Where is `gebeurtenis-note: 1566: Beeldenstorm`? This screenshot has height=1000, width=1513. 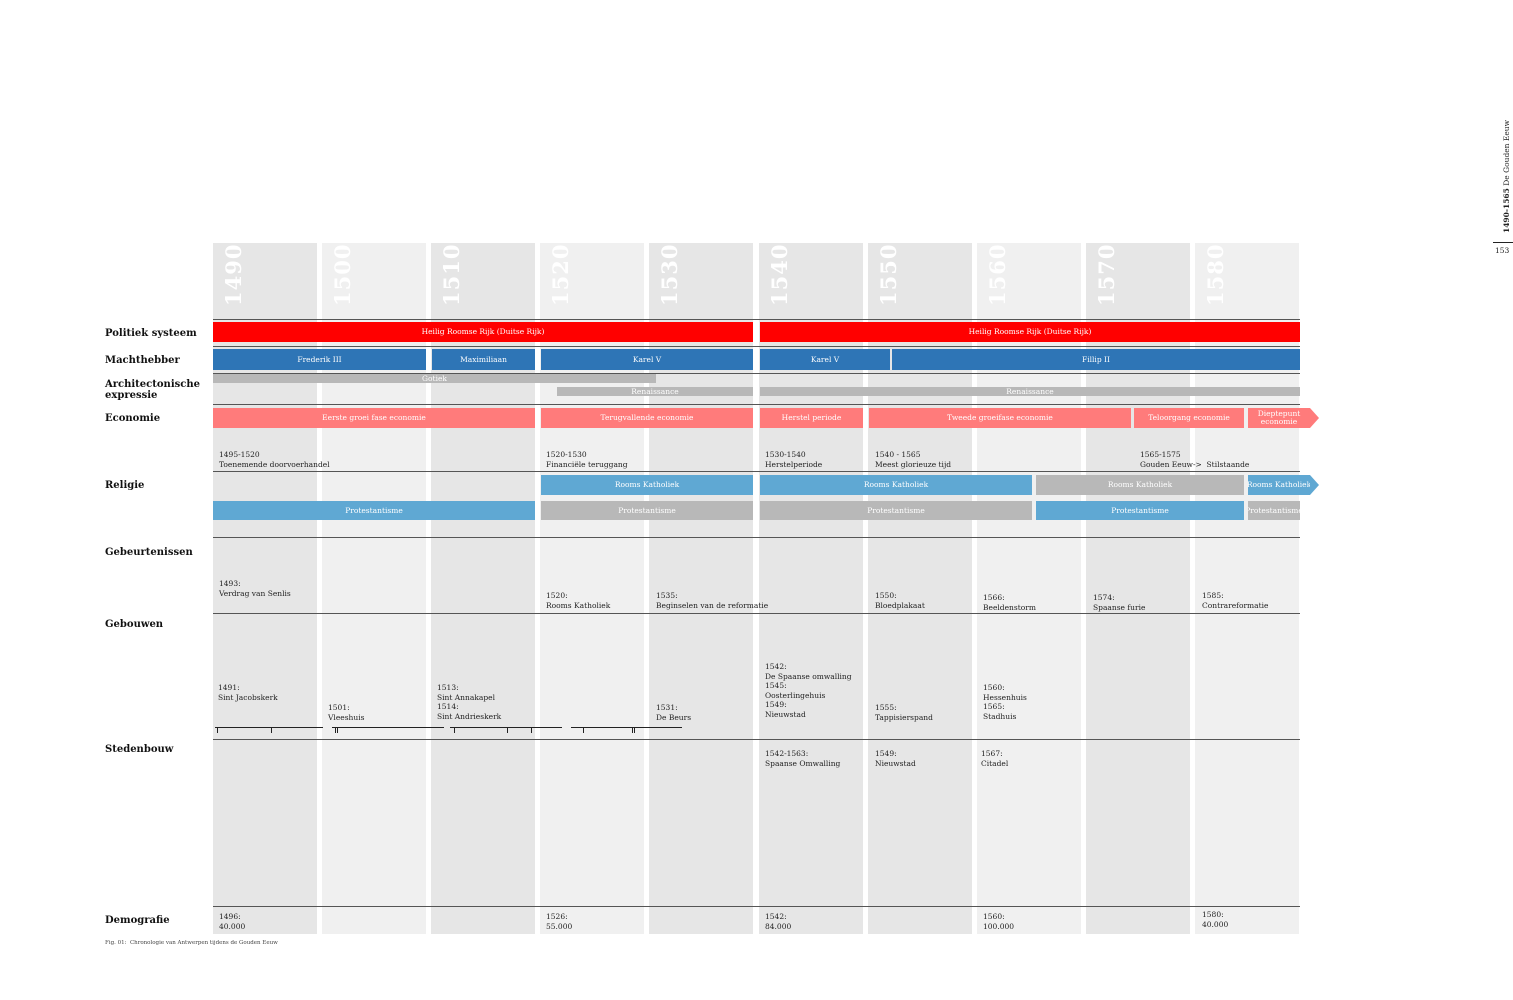 gebeurtenis-note: 1566: Beeldenstorm is located at coordinates (1009, 602).